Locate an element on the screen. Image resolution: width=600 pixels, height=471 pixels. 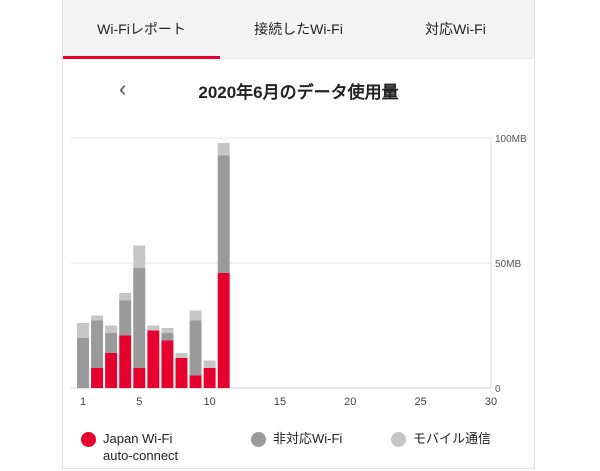
tab-connected-wifi: 接続したWi-Fi is located at coordinates (298, 29).